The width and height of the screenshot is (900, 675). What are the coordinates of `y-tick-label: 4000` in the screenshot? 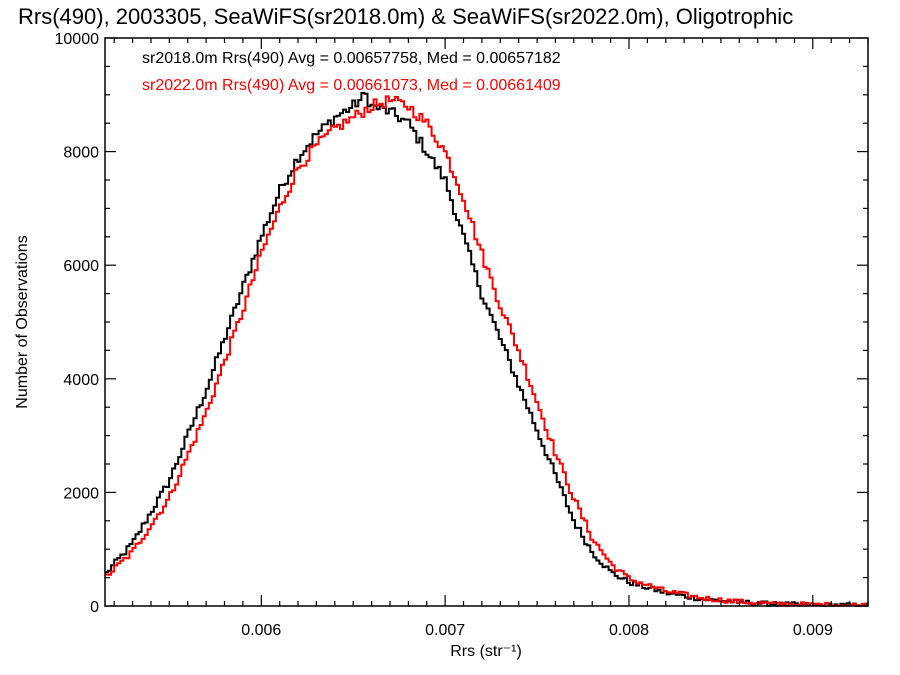 It's located at (81, 380).